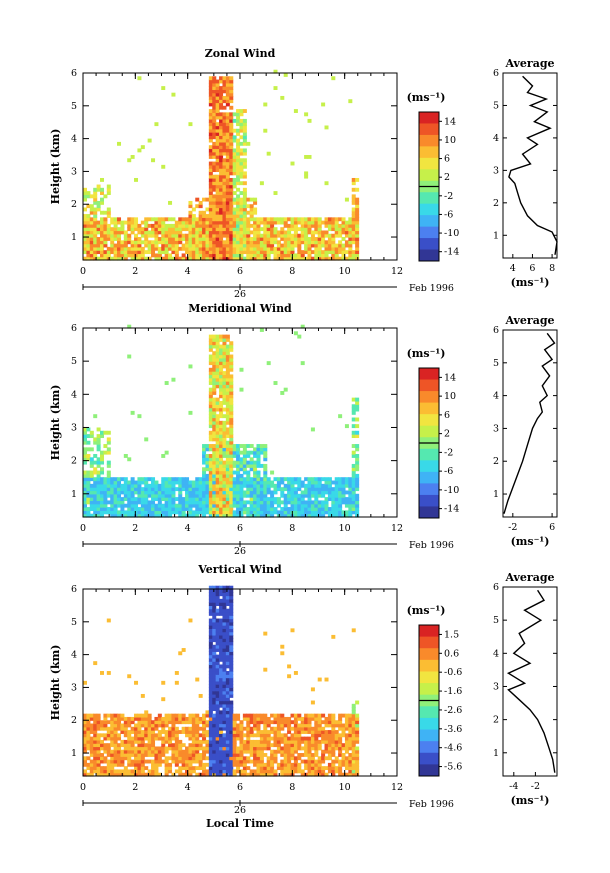 The width and height of the screenshot is (610, 873). I want to click on panel-title: Vertical Wind, so click(239, 569).